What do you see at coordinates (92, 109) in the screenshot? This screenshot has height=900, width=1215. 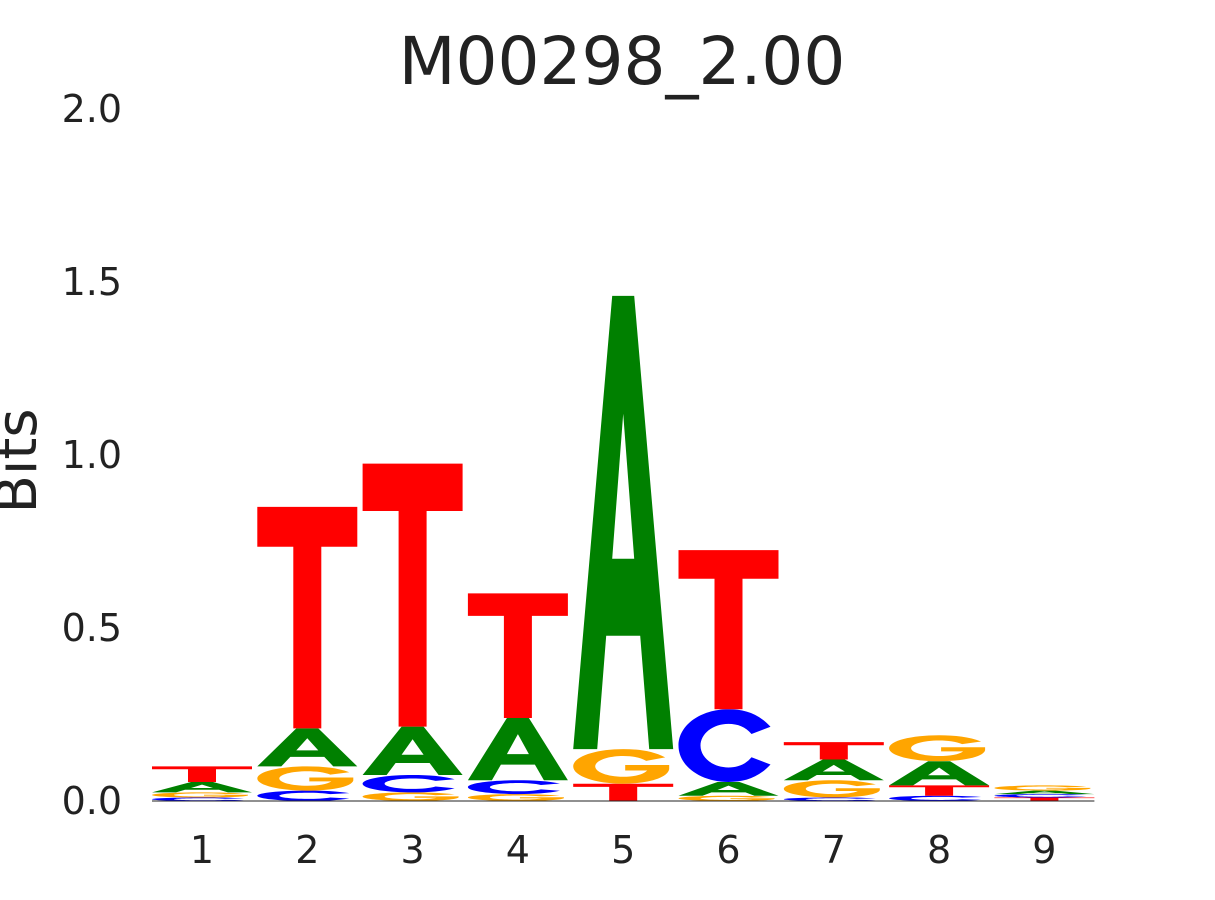 I see `y-tick-label: 2.0` at bounding box center [92, 109].